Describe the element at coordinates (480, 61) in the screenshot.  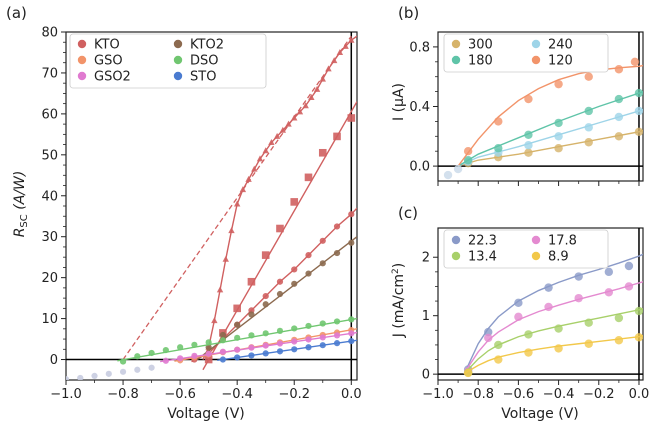
I see `legend-label: 180` at that location.